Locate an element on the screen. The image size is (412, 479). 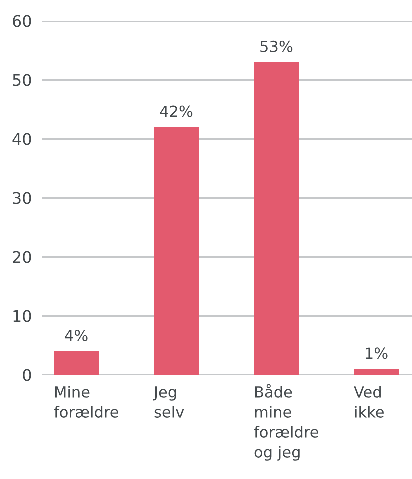
y-tick-label: 0 is located at coordinates (27, 375).